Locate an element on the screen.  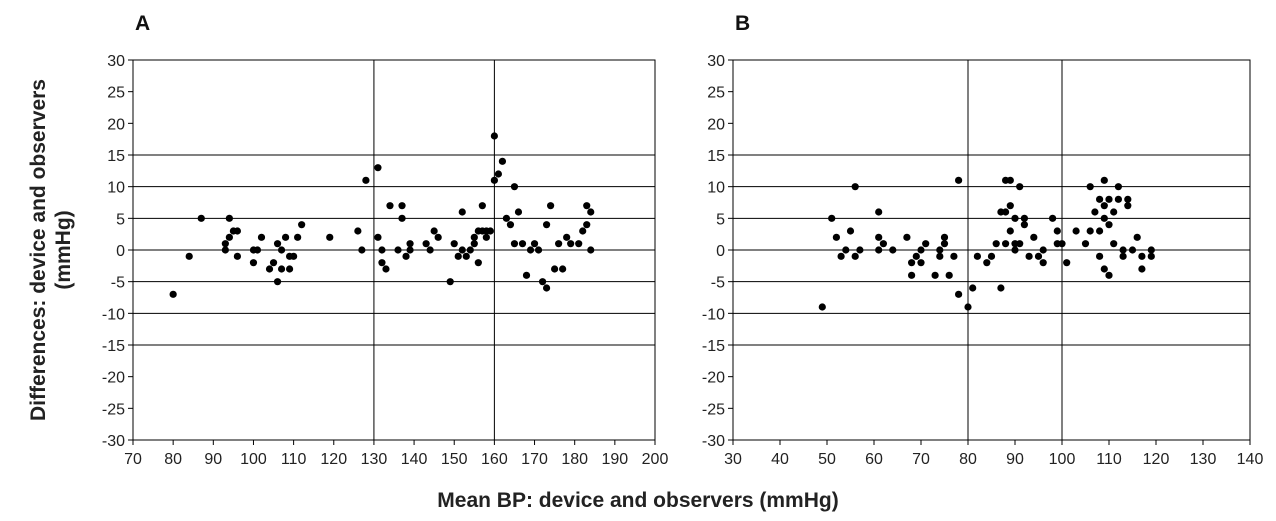
x-tick-label: 70 is located at coordinates (133, 459).